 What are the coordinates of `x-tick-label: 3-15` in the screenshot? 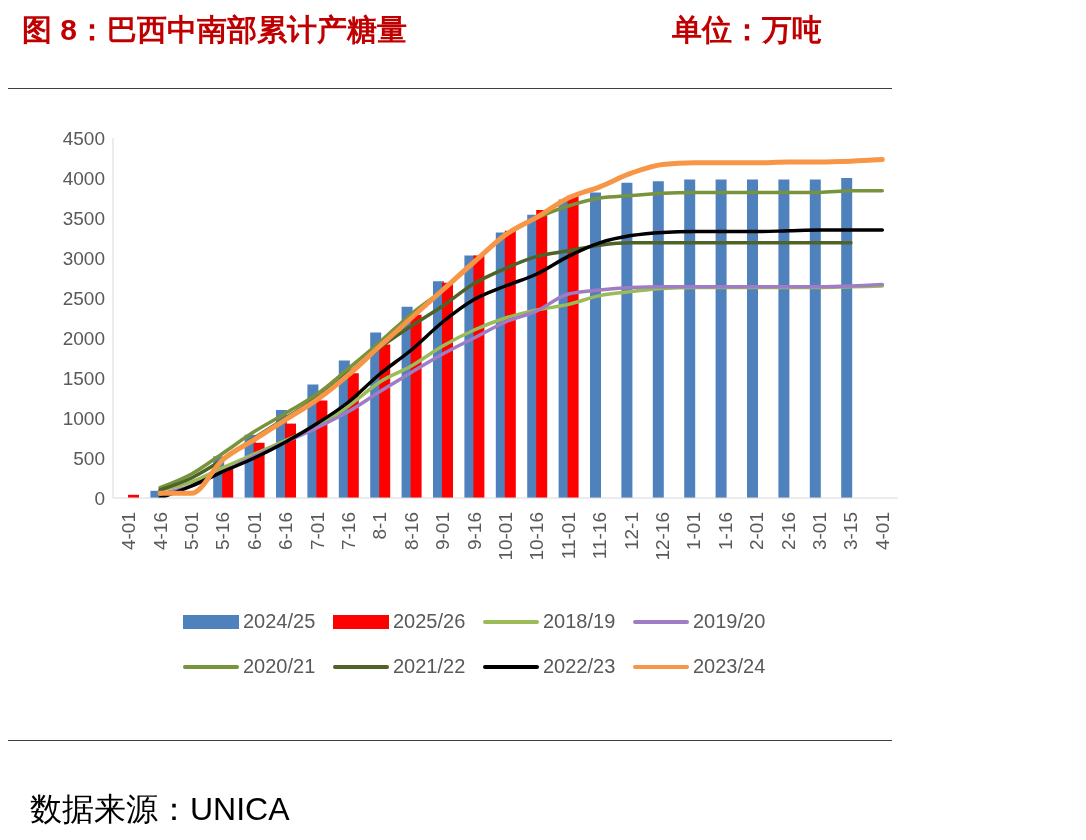 It's located at (851, 531).